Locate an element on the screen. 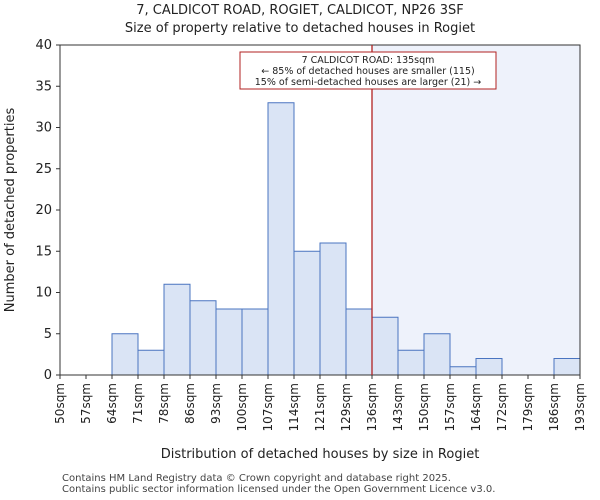 This screenshot has width=600, height=500. x-tick-label: 121sqm is located at coordinates (320, 407).